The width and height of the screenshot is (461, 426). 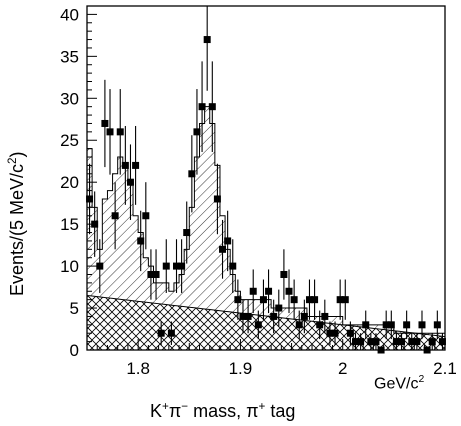 I want to click on x-tick-label: 1.9, so click(x=241, y=368).